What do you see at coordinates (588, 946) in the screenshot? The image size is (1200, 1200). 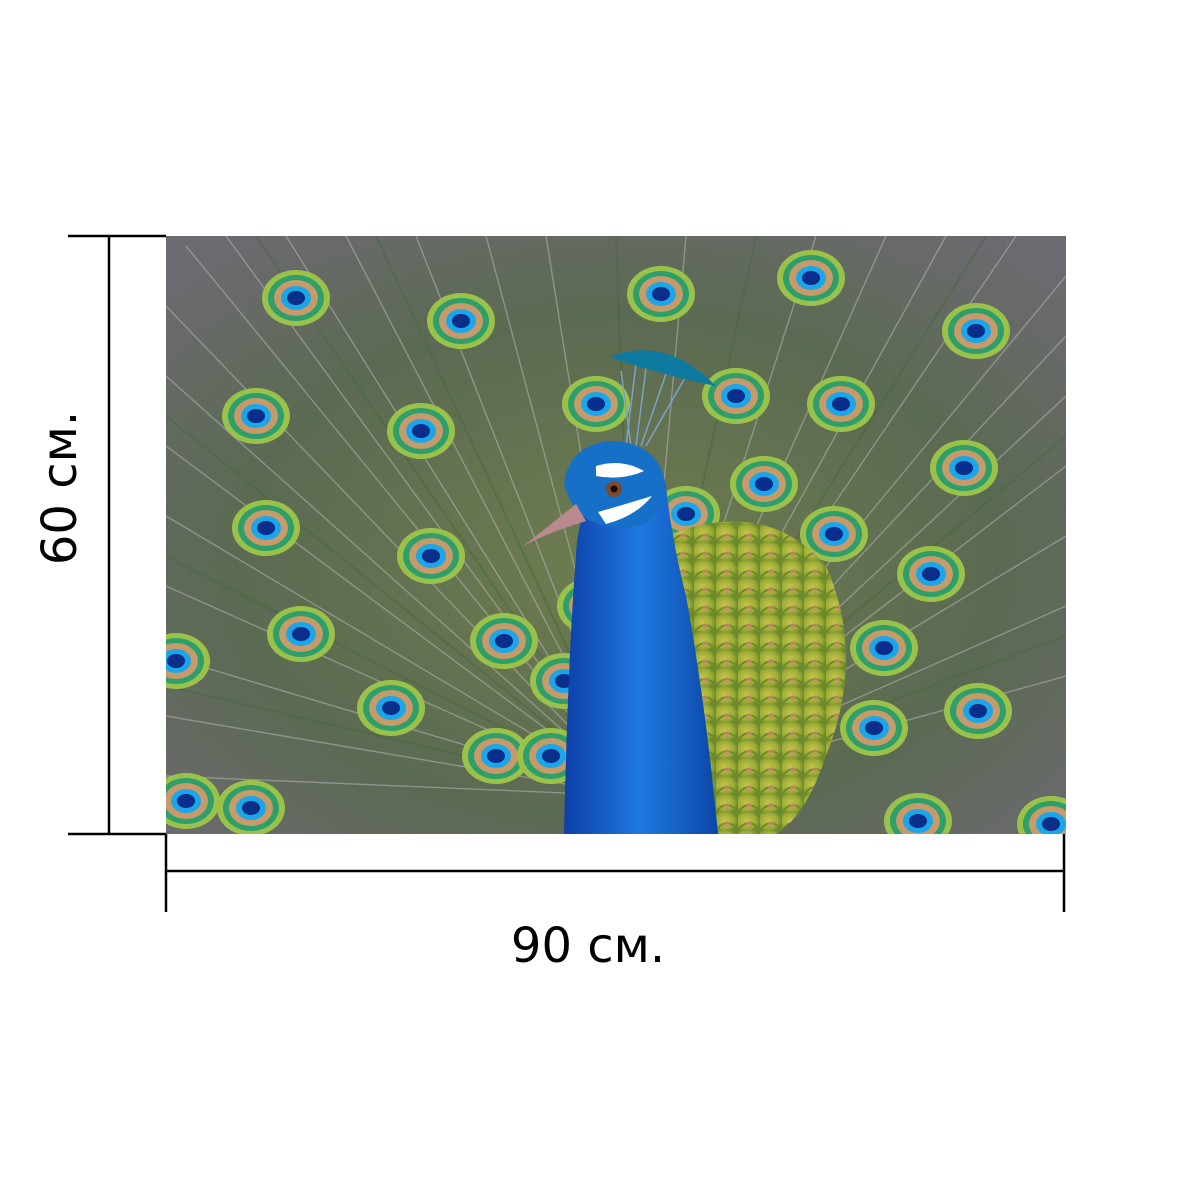 I see `width-label: 90 см.` at bounding box center [588, 946].